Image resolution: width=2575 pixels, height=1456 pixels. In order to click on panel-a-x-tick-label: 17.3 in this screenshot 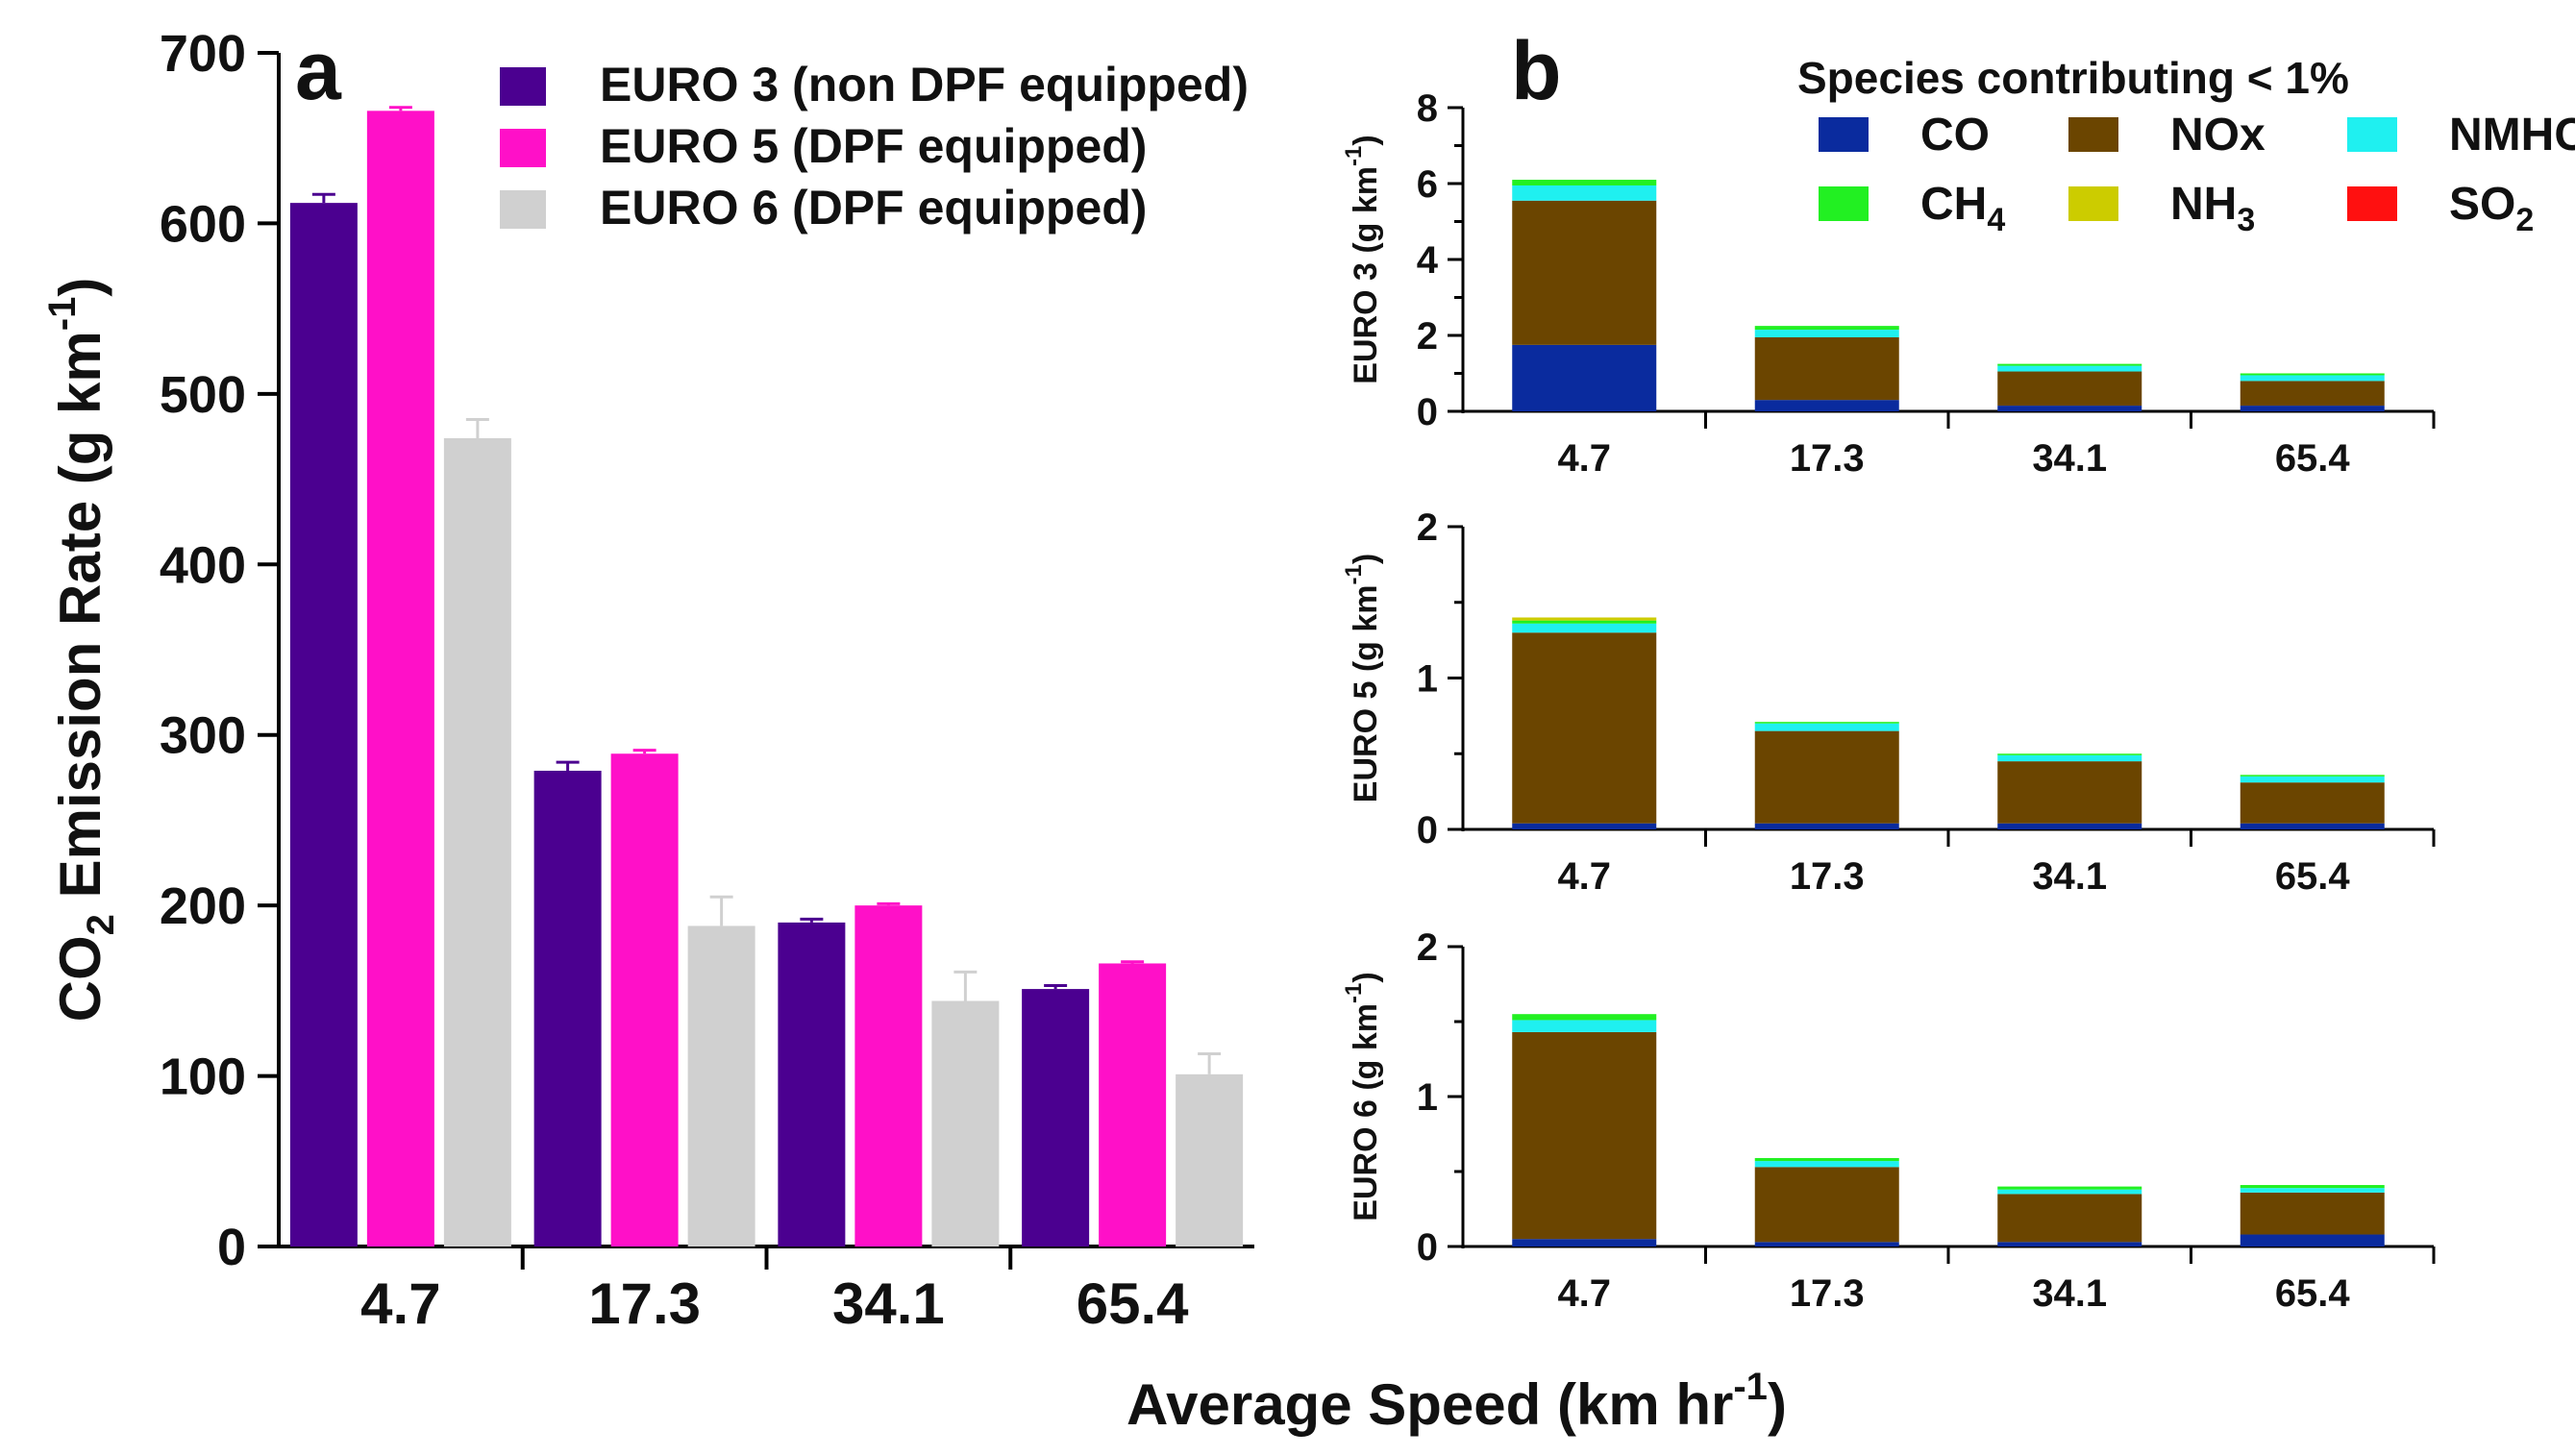, I will do `click(644, 1304)`.